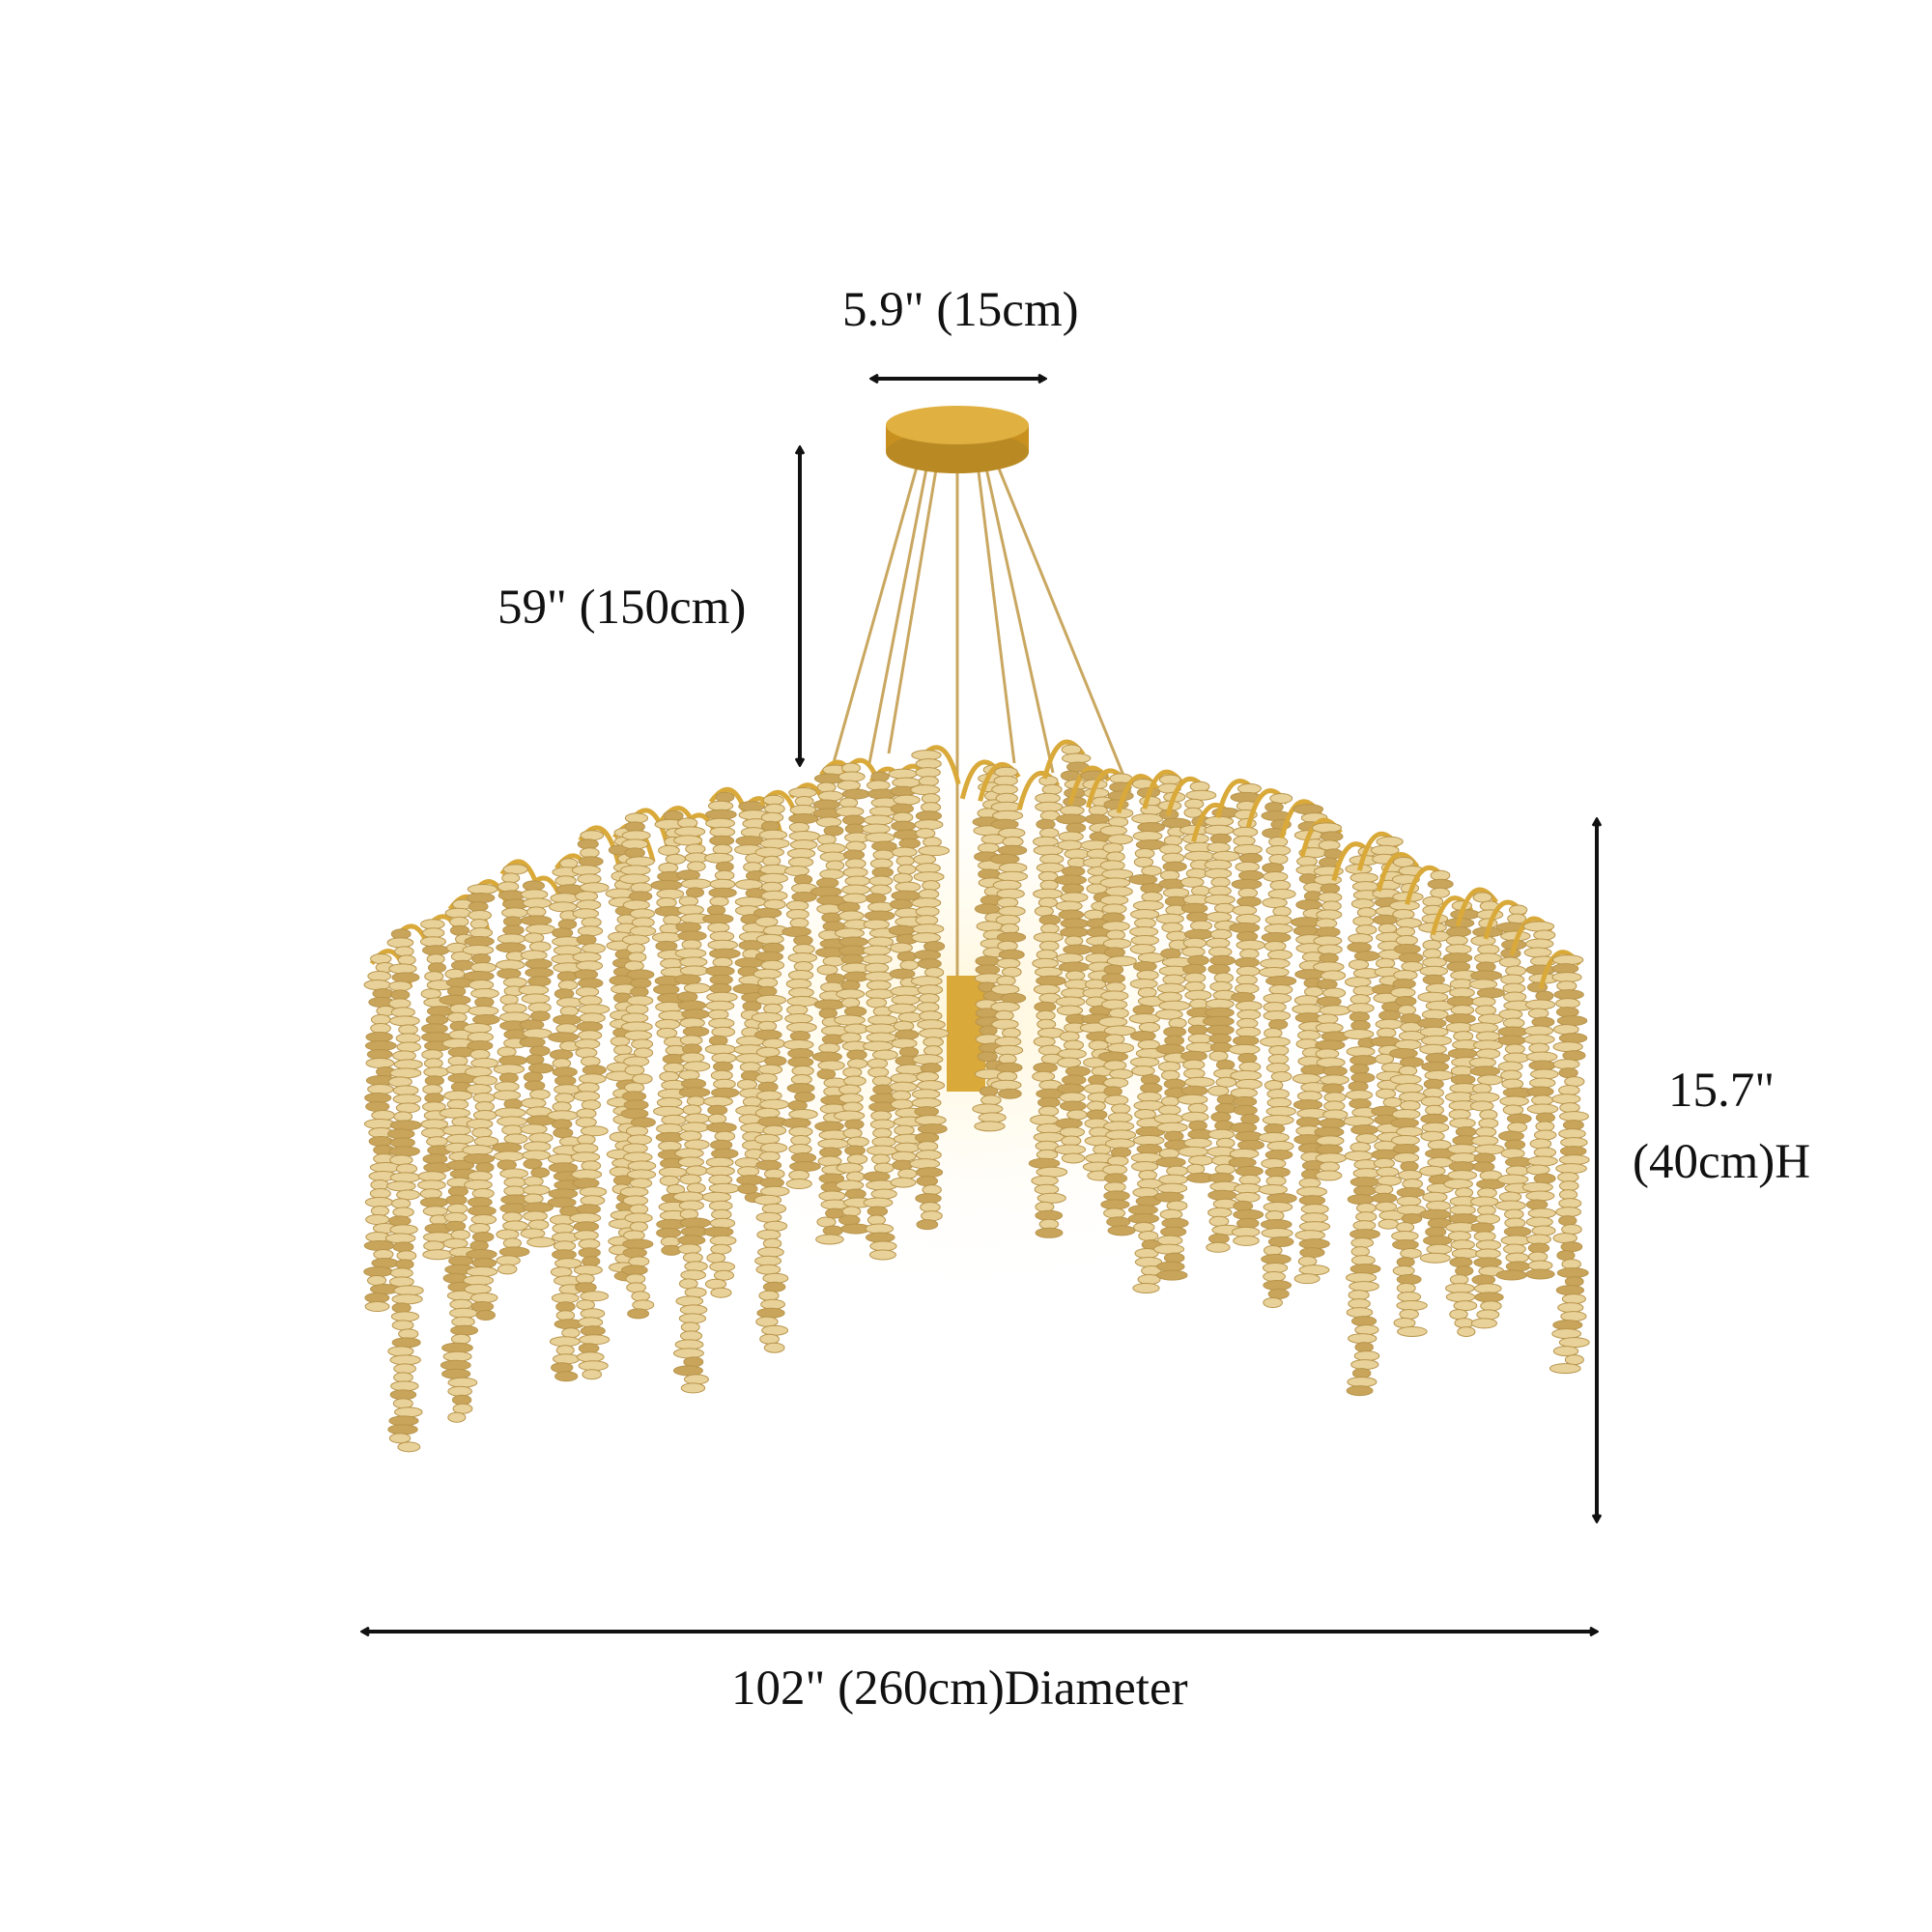 The height and width of the screenshot is (1932, 1932). What do you see at coordinates (898, 613) in the screenshot?
I see `suspension-cord` at bounding box center [898, 613].